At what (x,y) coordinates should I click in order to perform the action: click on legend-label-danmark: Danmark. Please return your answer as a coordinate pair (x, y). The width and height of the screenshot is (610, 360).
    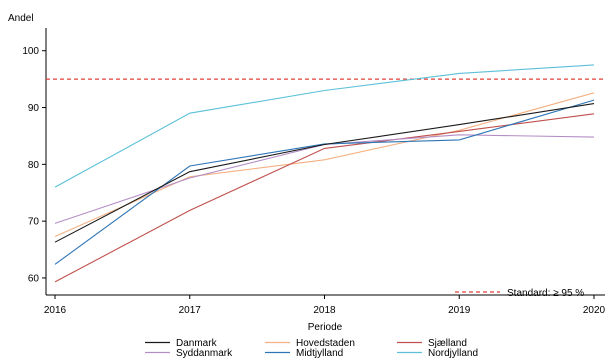
    Looking at the image, I should click on (197, 343).